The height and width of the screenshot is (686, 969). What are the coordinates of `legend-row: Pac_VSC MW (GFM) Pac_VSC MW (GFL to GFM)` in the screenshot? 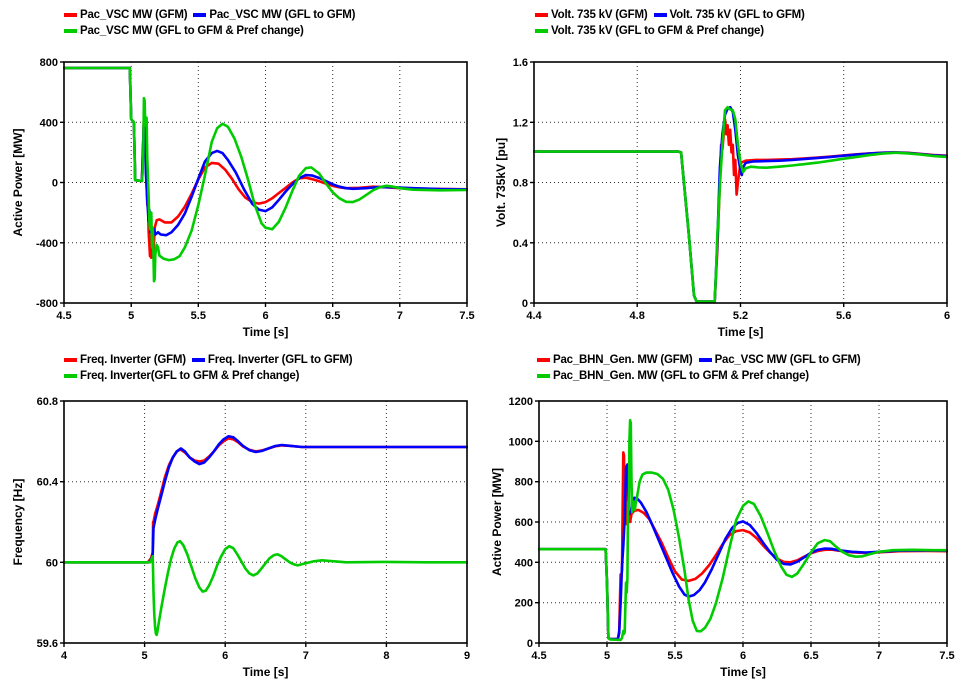 It's located at (210, 15).